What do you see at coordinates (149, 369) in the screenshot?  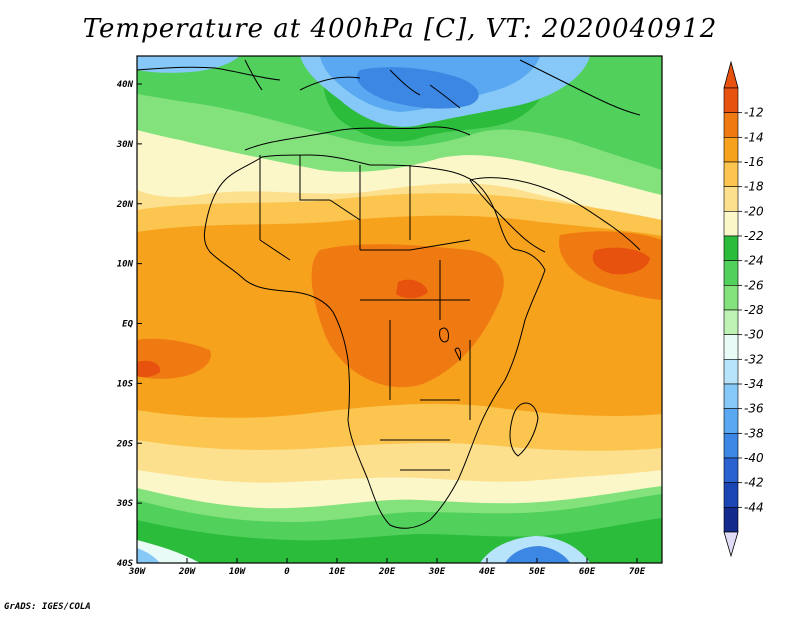 I see `field-band-red-west` at bounding box center [149, 369].